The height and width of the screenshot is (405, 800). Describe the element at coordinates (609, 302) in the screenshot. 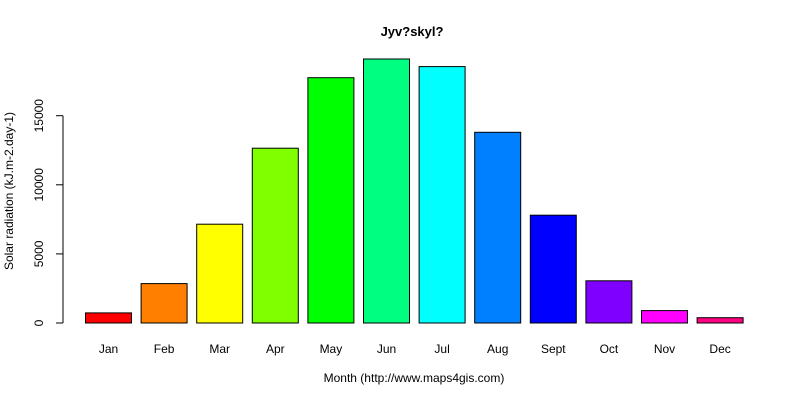

I see `bar-oct` at that location.